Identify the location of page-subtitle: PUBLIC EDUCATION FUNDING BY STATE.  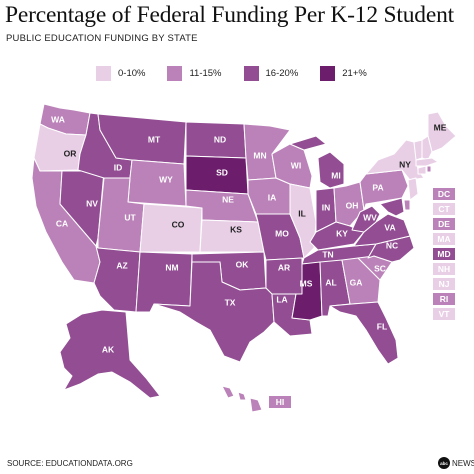
(102, 38).